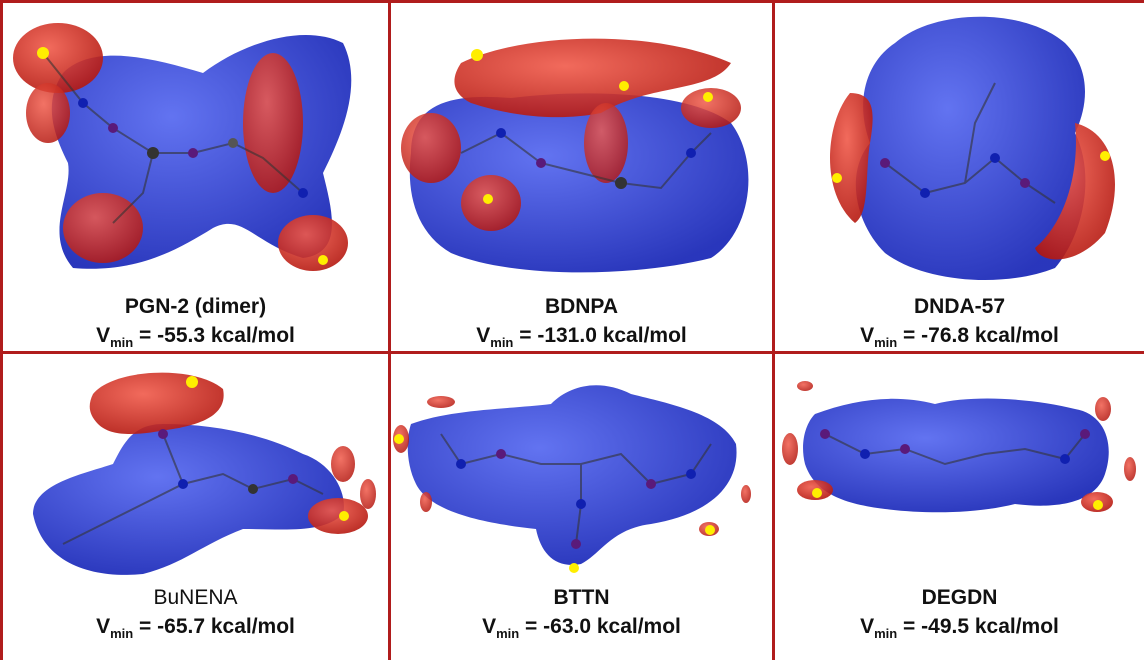 The width and height of the screenshot is (1144, 660). I want to click on panel-degdn: DEGDN Vmin = -49.5 kcal/mol, so click(959, 507).